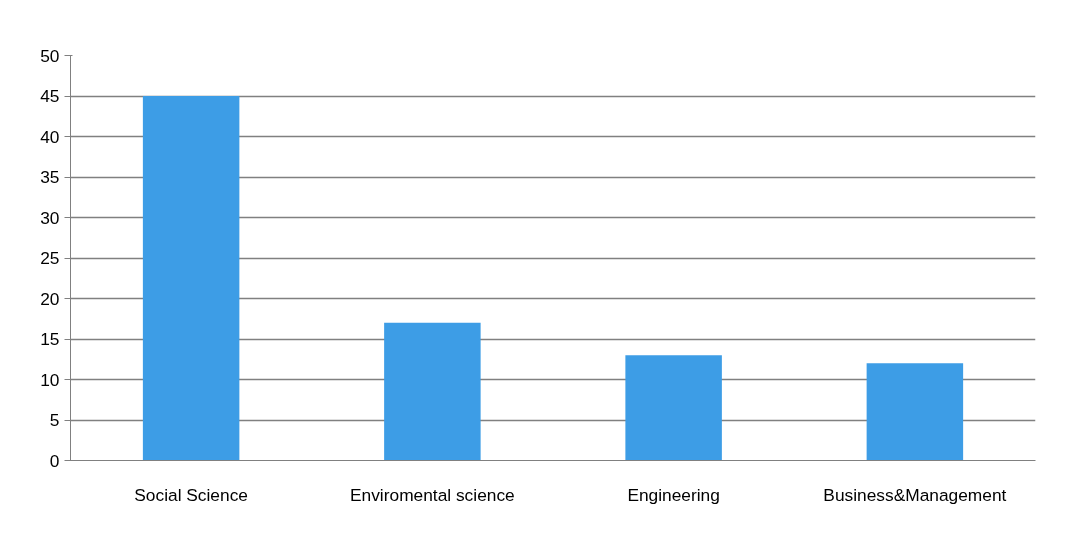  What do you see at coordinates (673, 494) in the screenshot?
I see `x-tick-label: Engineering` at bounding box center [673, 494].